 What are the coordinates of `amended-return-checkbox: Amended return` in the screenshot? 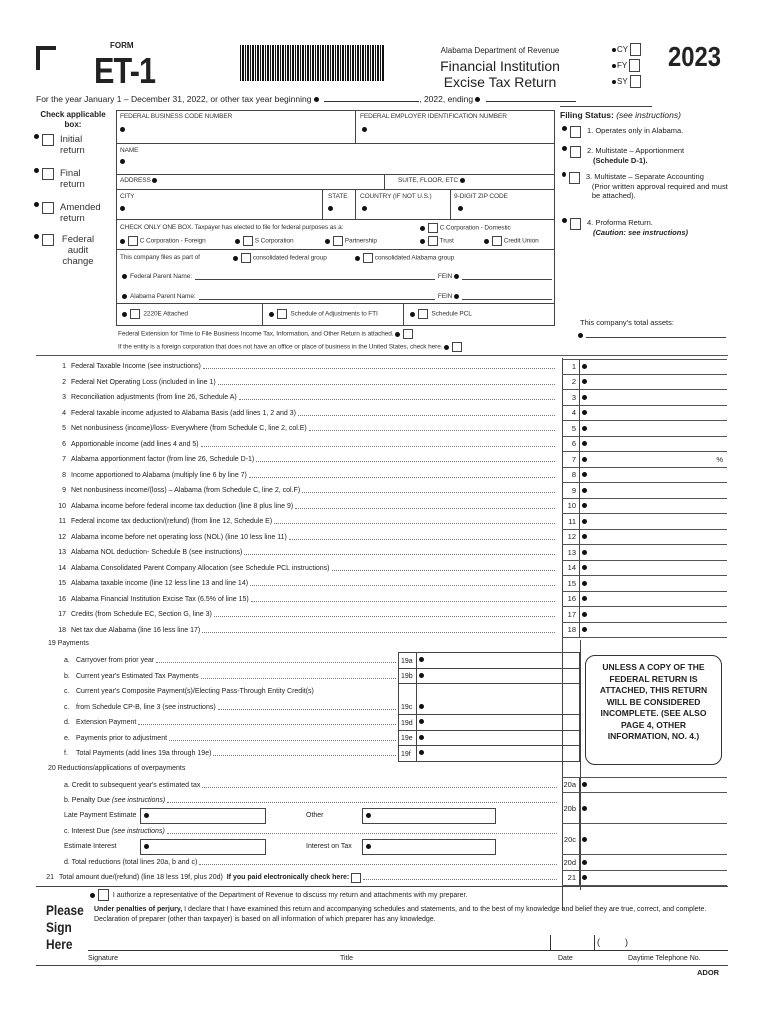 It's located at (75, 213).